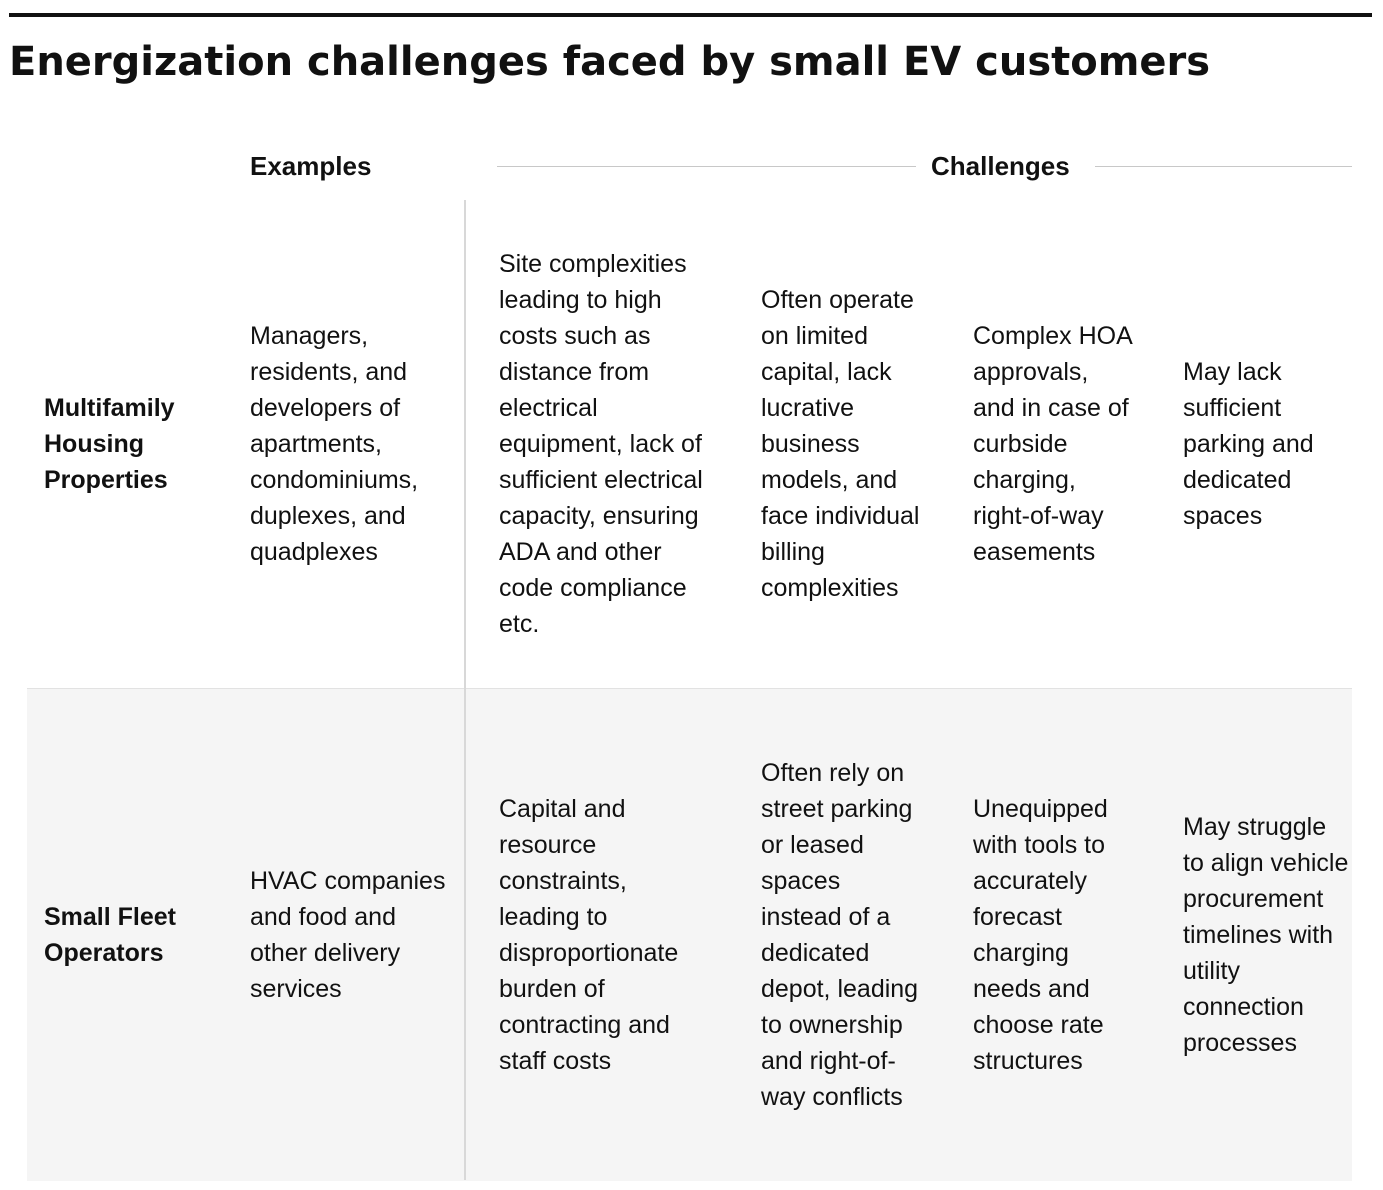  What do you see at coordinates (690, 15) in the screenshot?
I see `top-rule` at bounding box center [690, 15].